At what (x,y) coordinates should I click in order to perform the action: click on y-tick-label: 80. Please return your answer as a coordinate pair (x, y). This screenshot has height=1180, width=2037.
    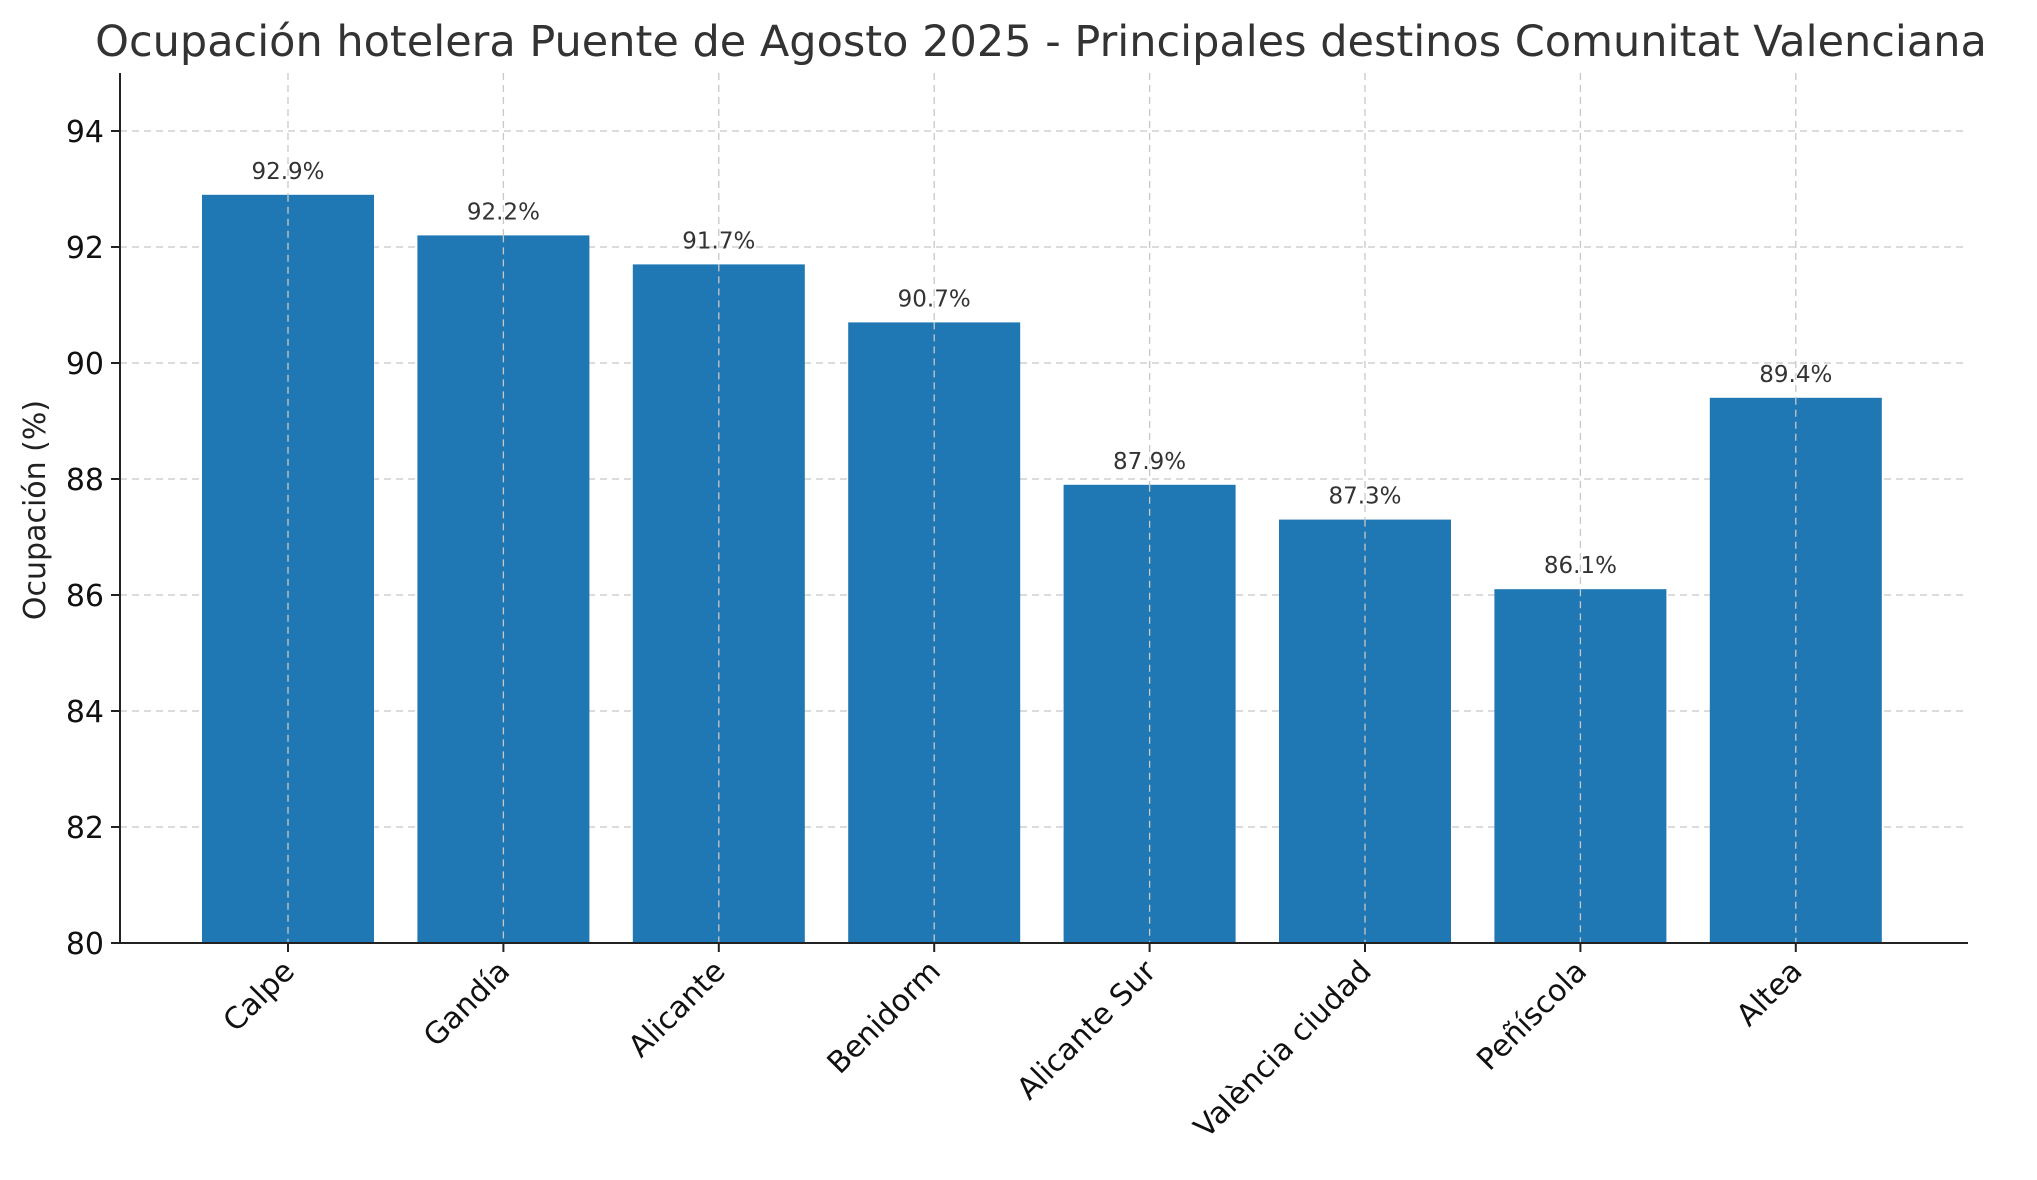
    Looking at the image, I should click on (85, 944).